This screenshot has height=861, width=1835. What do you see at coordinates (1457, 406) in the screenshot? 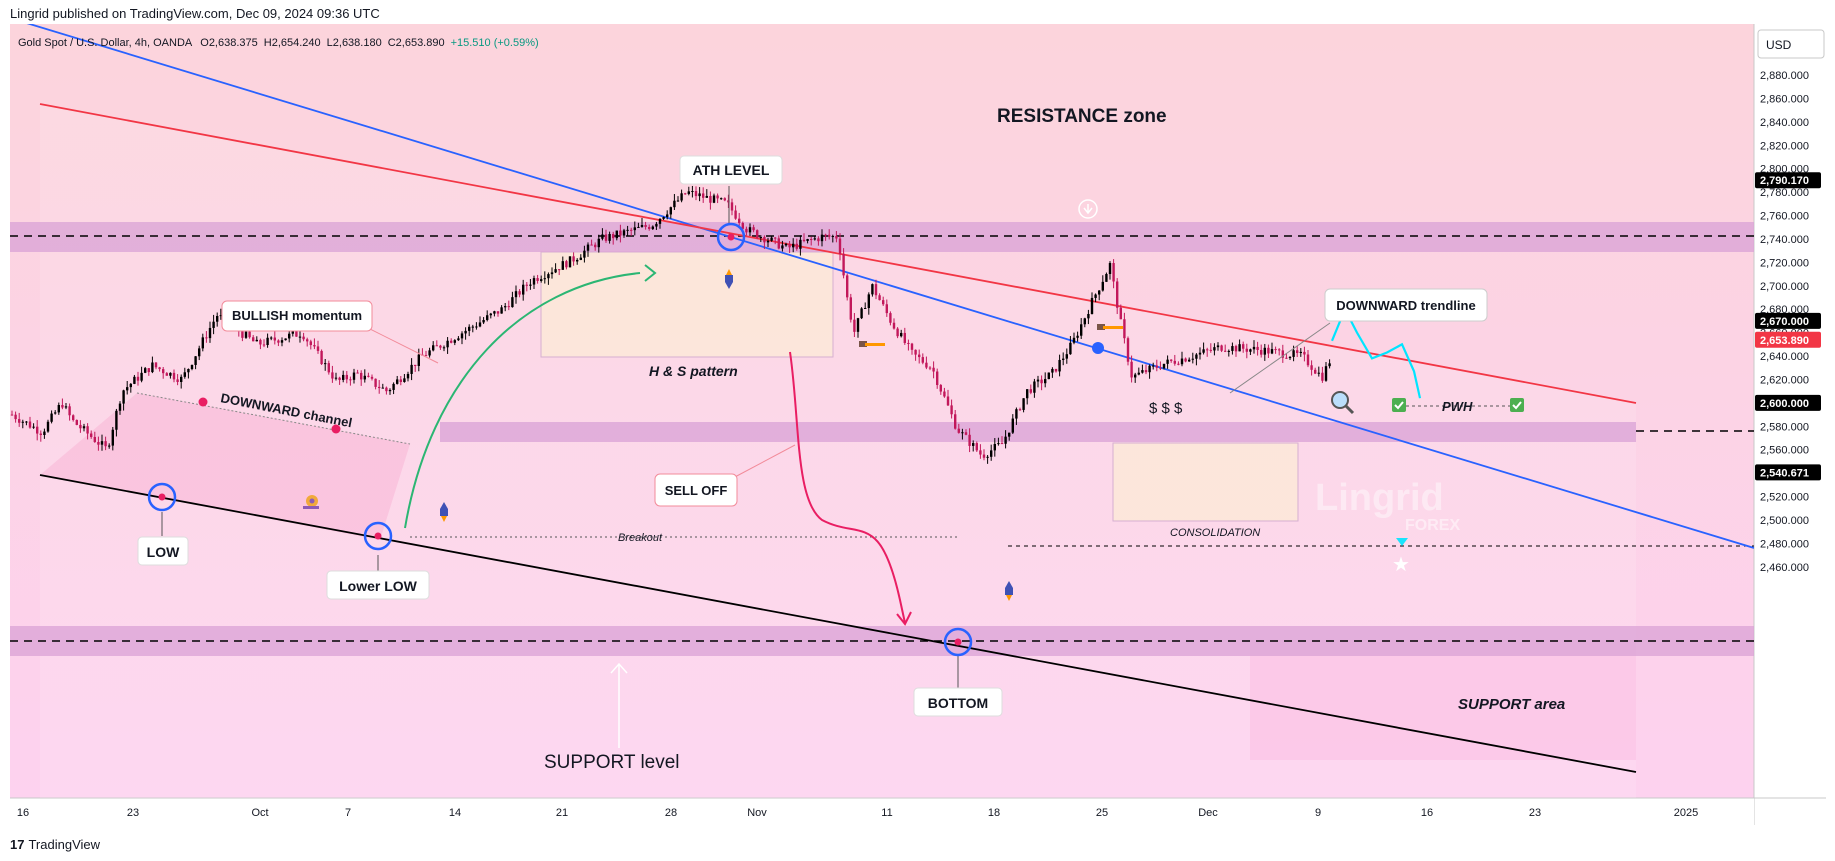
I see `pwh-label: PWH` at bounding box center [1457, 406].